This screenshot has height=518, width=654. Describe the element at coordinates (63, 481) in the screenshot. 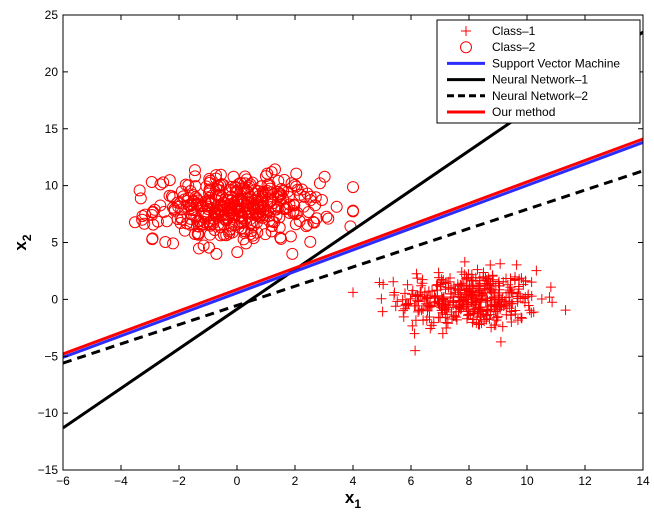

I see `x-tick-label: −6` at that location.